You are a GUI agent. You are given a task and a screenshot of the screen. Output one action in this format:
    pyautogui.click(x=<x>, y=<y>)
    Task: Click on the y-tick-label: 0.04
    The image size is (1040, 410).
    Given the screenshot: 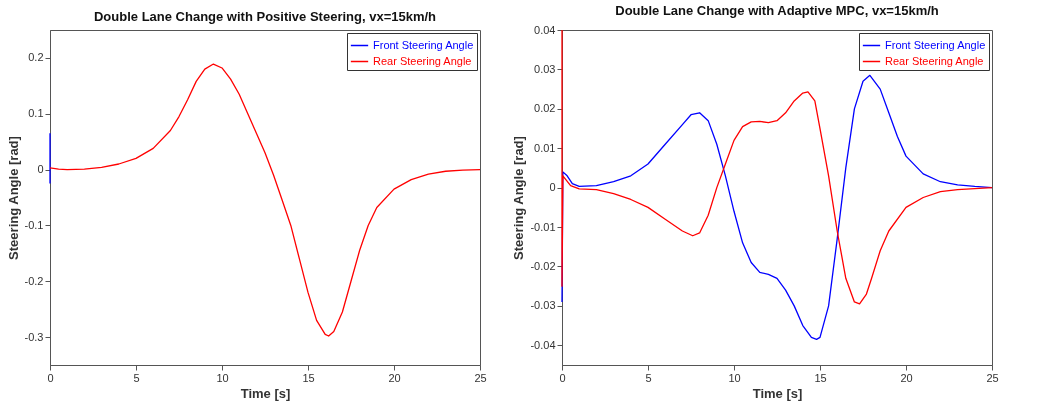 What is the action you would take?
    pyautogui.click(x=545, y=29)
    